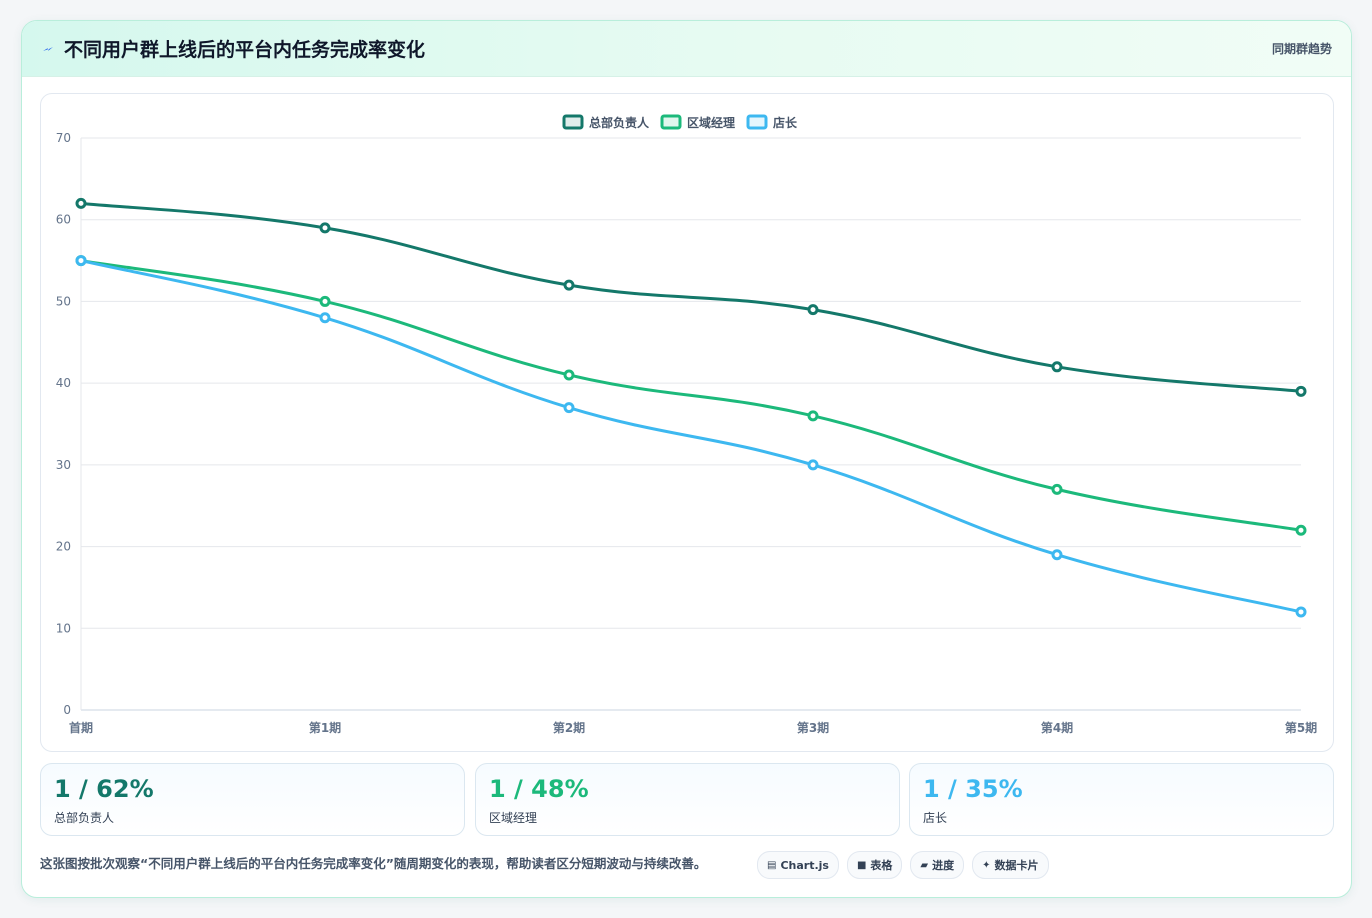 The height and width of the screenshot is (918, 1372). I want to click on chip-label: 表格, so click(881, 865).